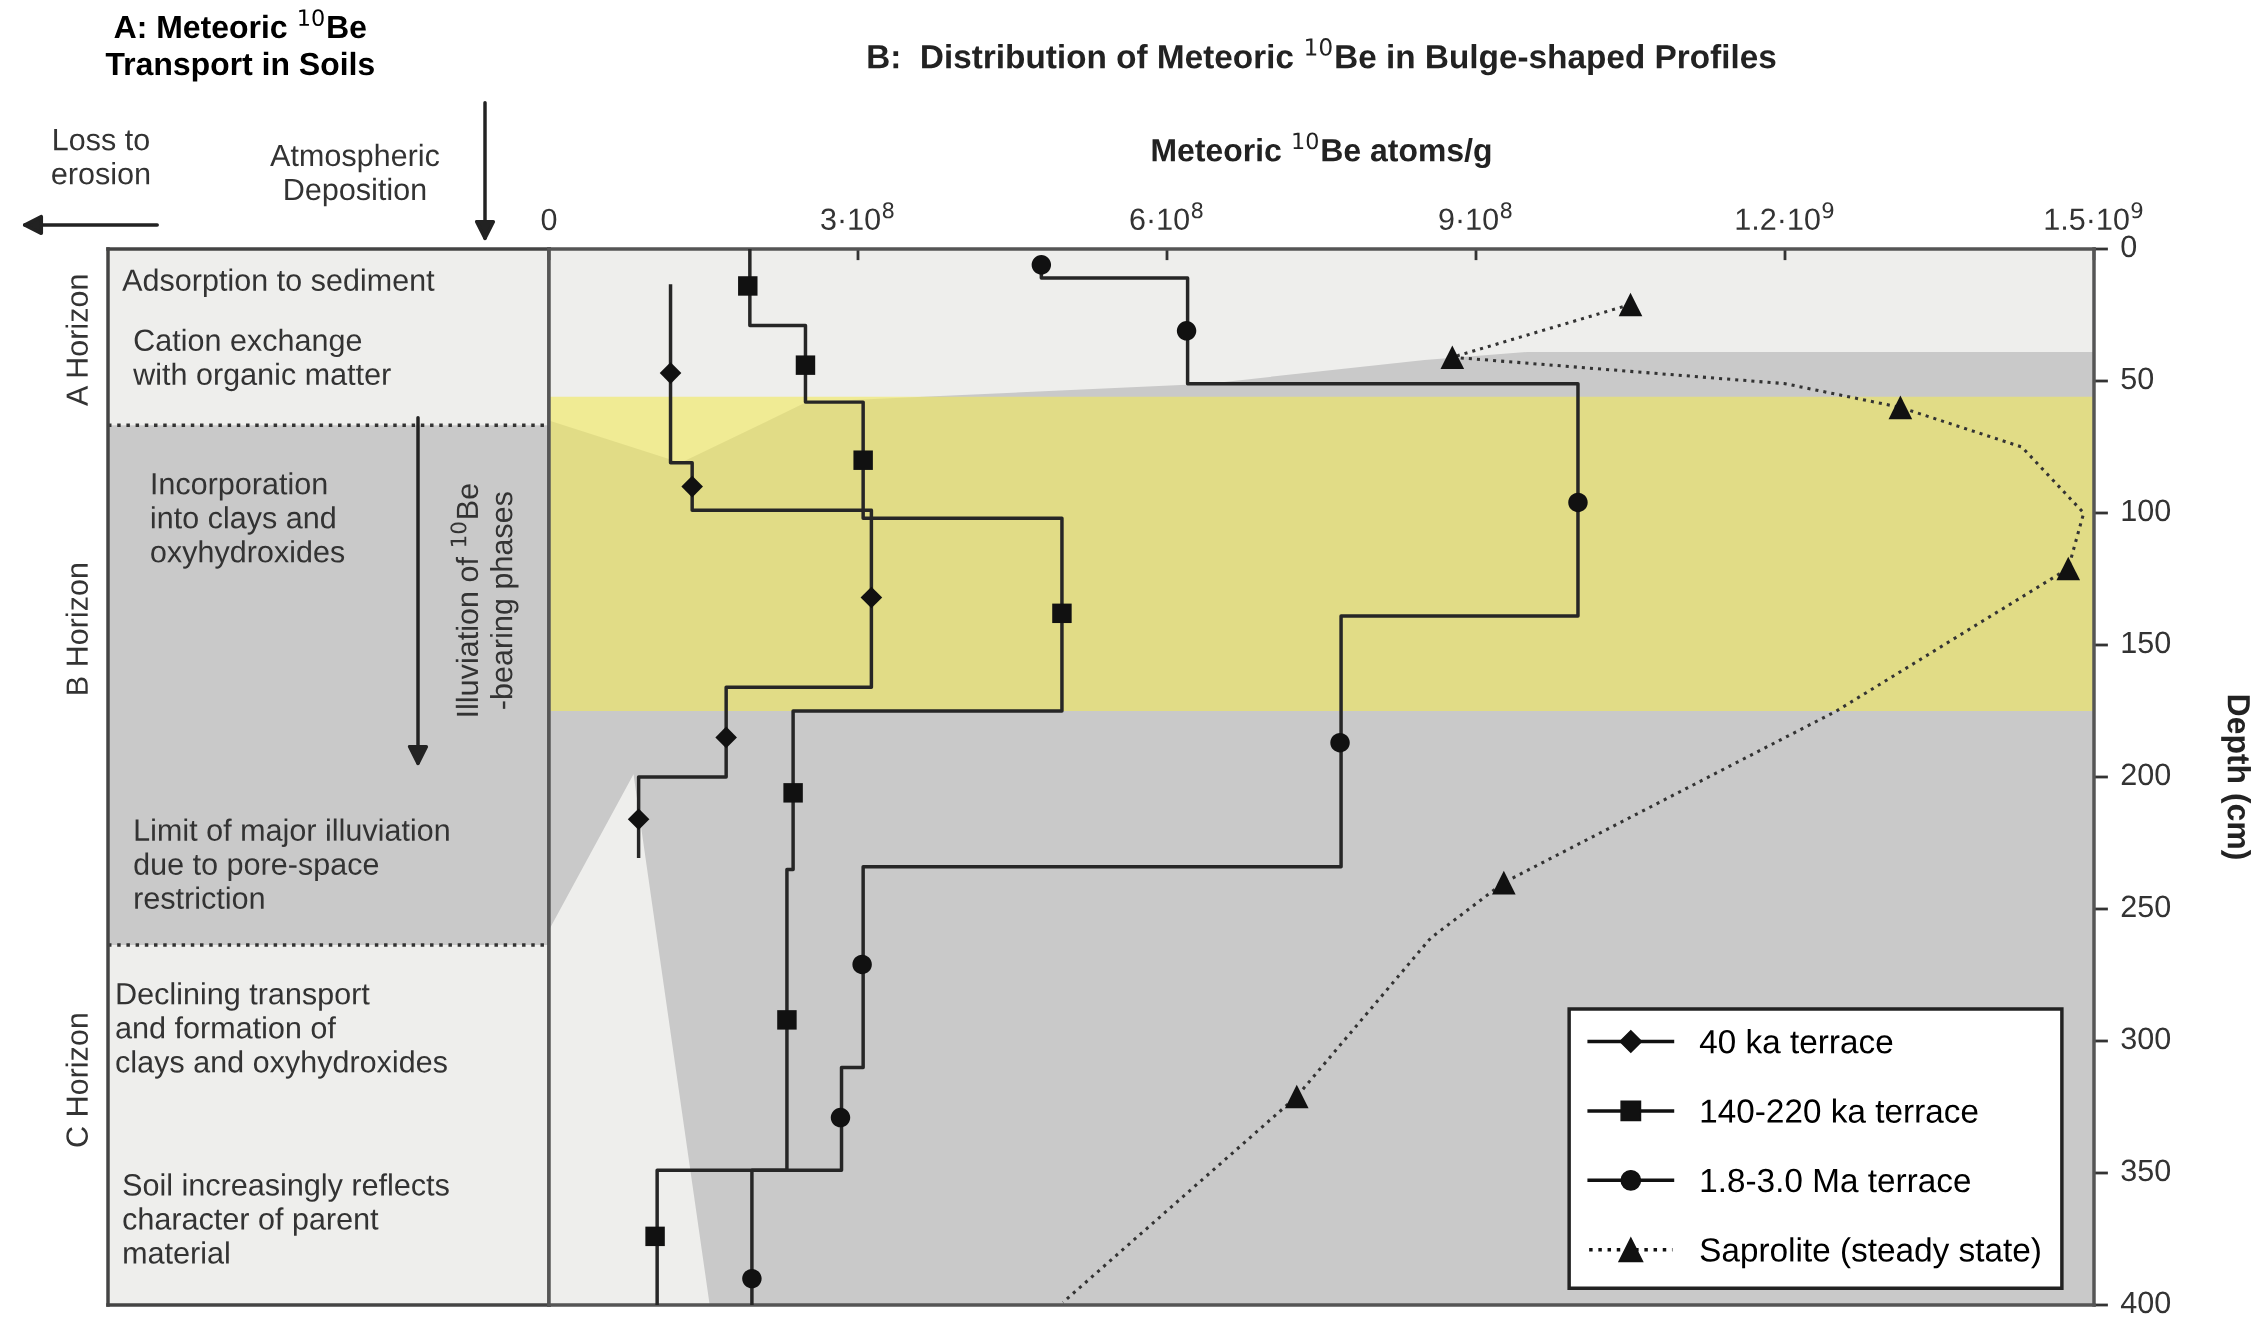 This screenshot has width=2264, height=1319. What do you see at coordinates (2137, 378) in the screenshot?
I see `y-tick-label: 50` at bounding box center [2137, 378].